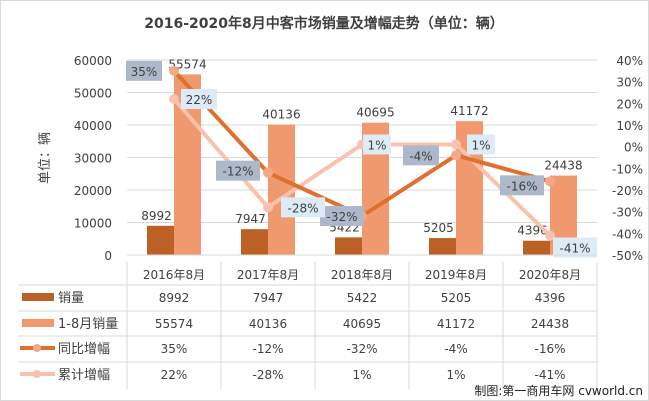 Image resolution: width=649 pixels, height=401 pixels. I want to click on line-data-label: -16%, so click(521, 186).